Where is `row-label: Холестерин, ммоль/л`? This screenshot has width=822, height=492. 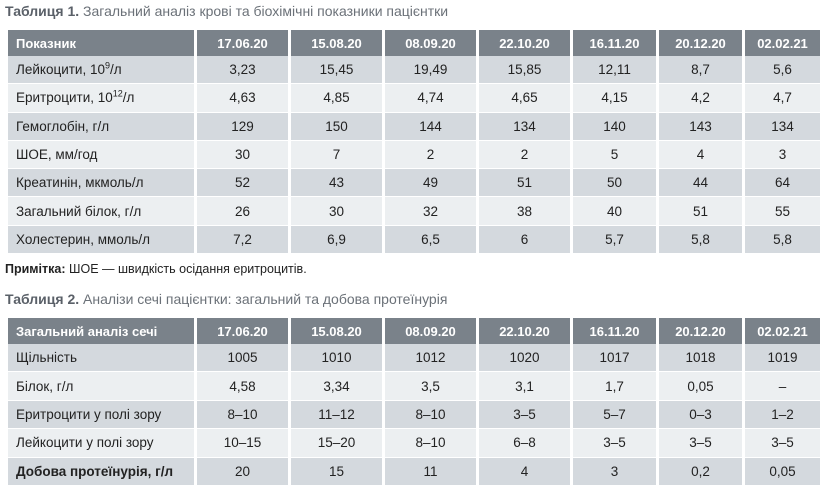
row-label: Холестерин, ммоль/л is located at coordinates (101, 240).